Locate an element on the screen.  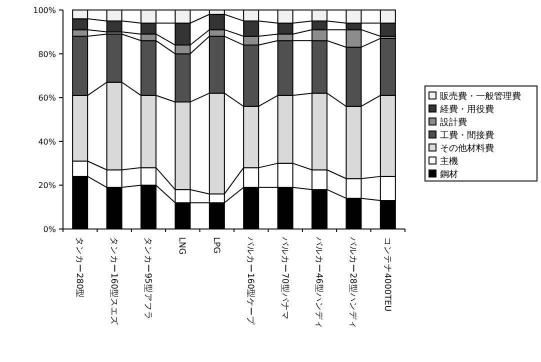
x-tick-label: タンカー160型スエズ is located at coordinates (114, 281).